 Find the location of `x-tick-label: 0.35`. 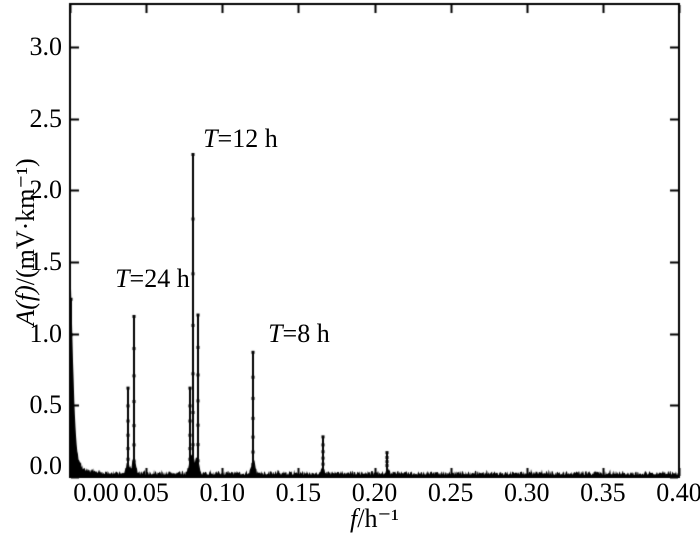

x-tick-label: 0.35 is located at coordinates (603, 492).